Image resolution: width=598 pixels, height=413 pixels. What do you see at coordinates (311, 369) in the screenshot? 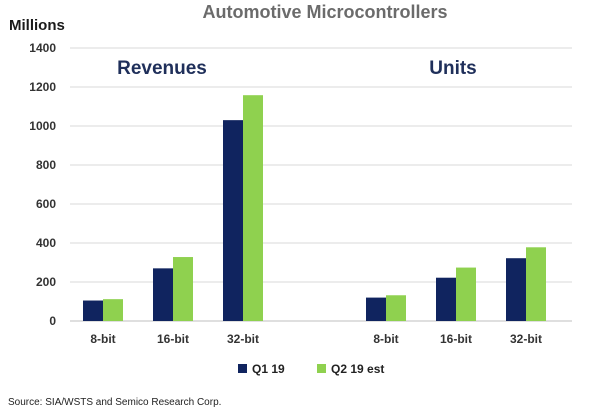
I see `legend: Q1 19 Q2 19 est` at bounding box center [311, 369].